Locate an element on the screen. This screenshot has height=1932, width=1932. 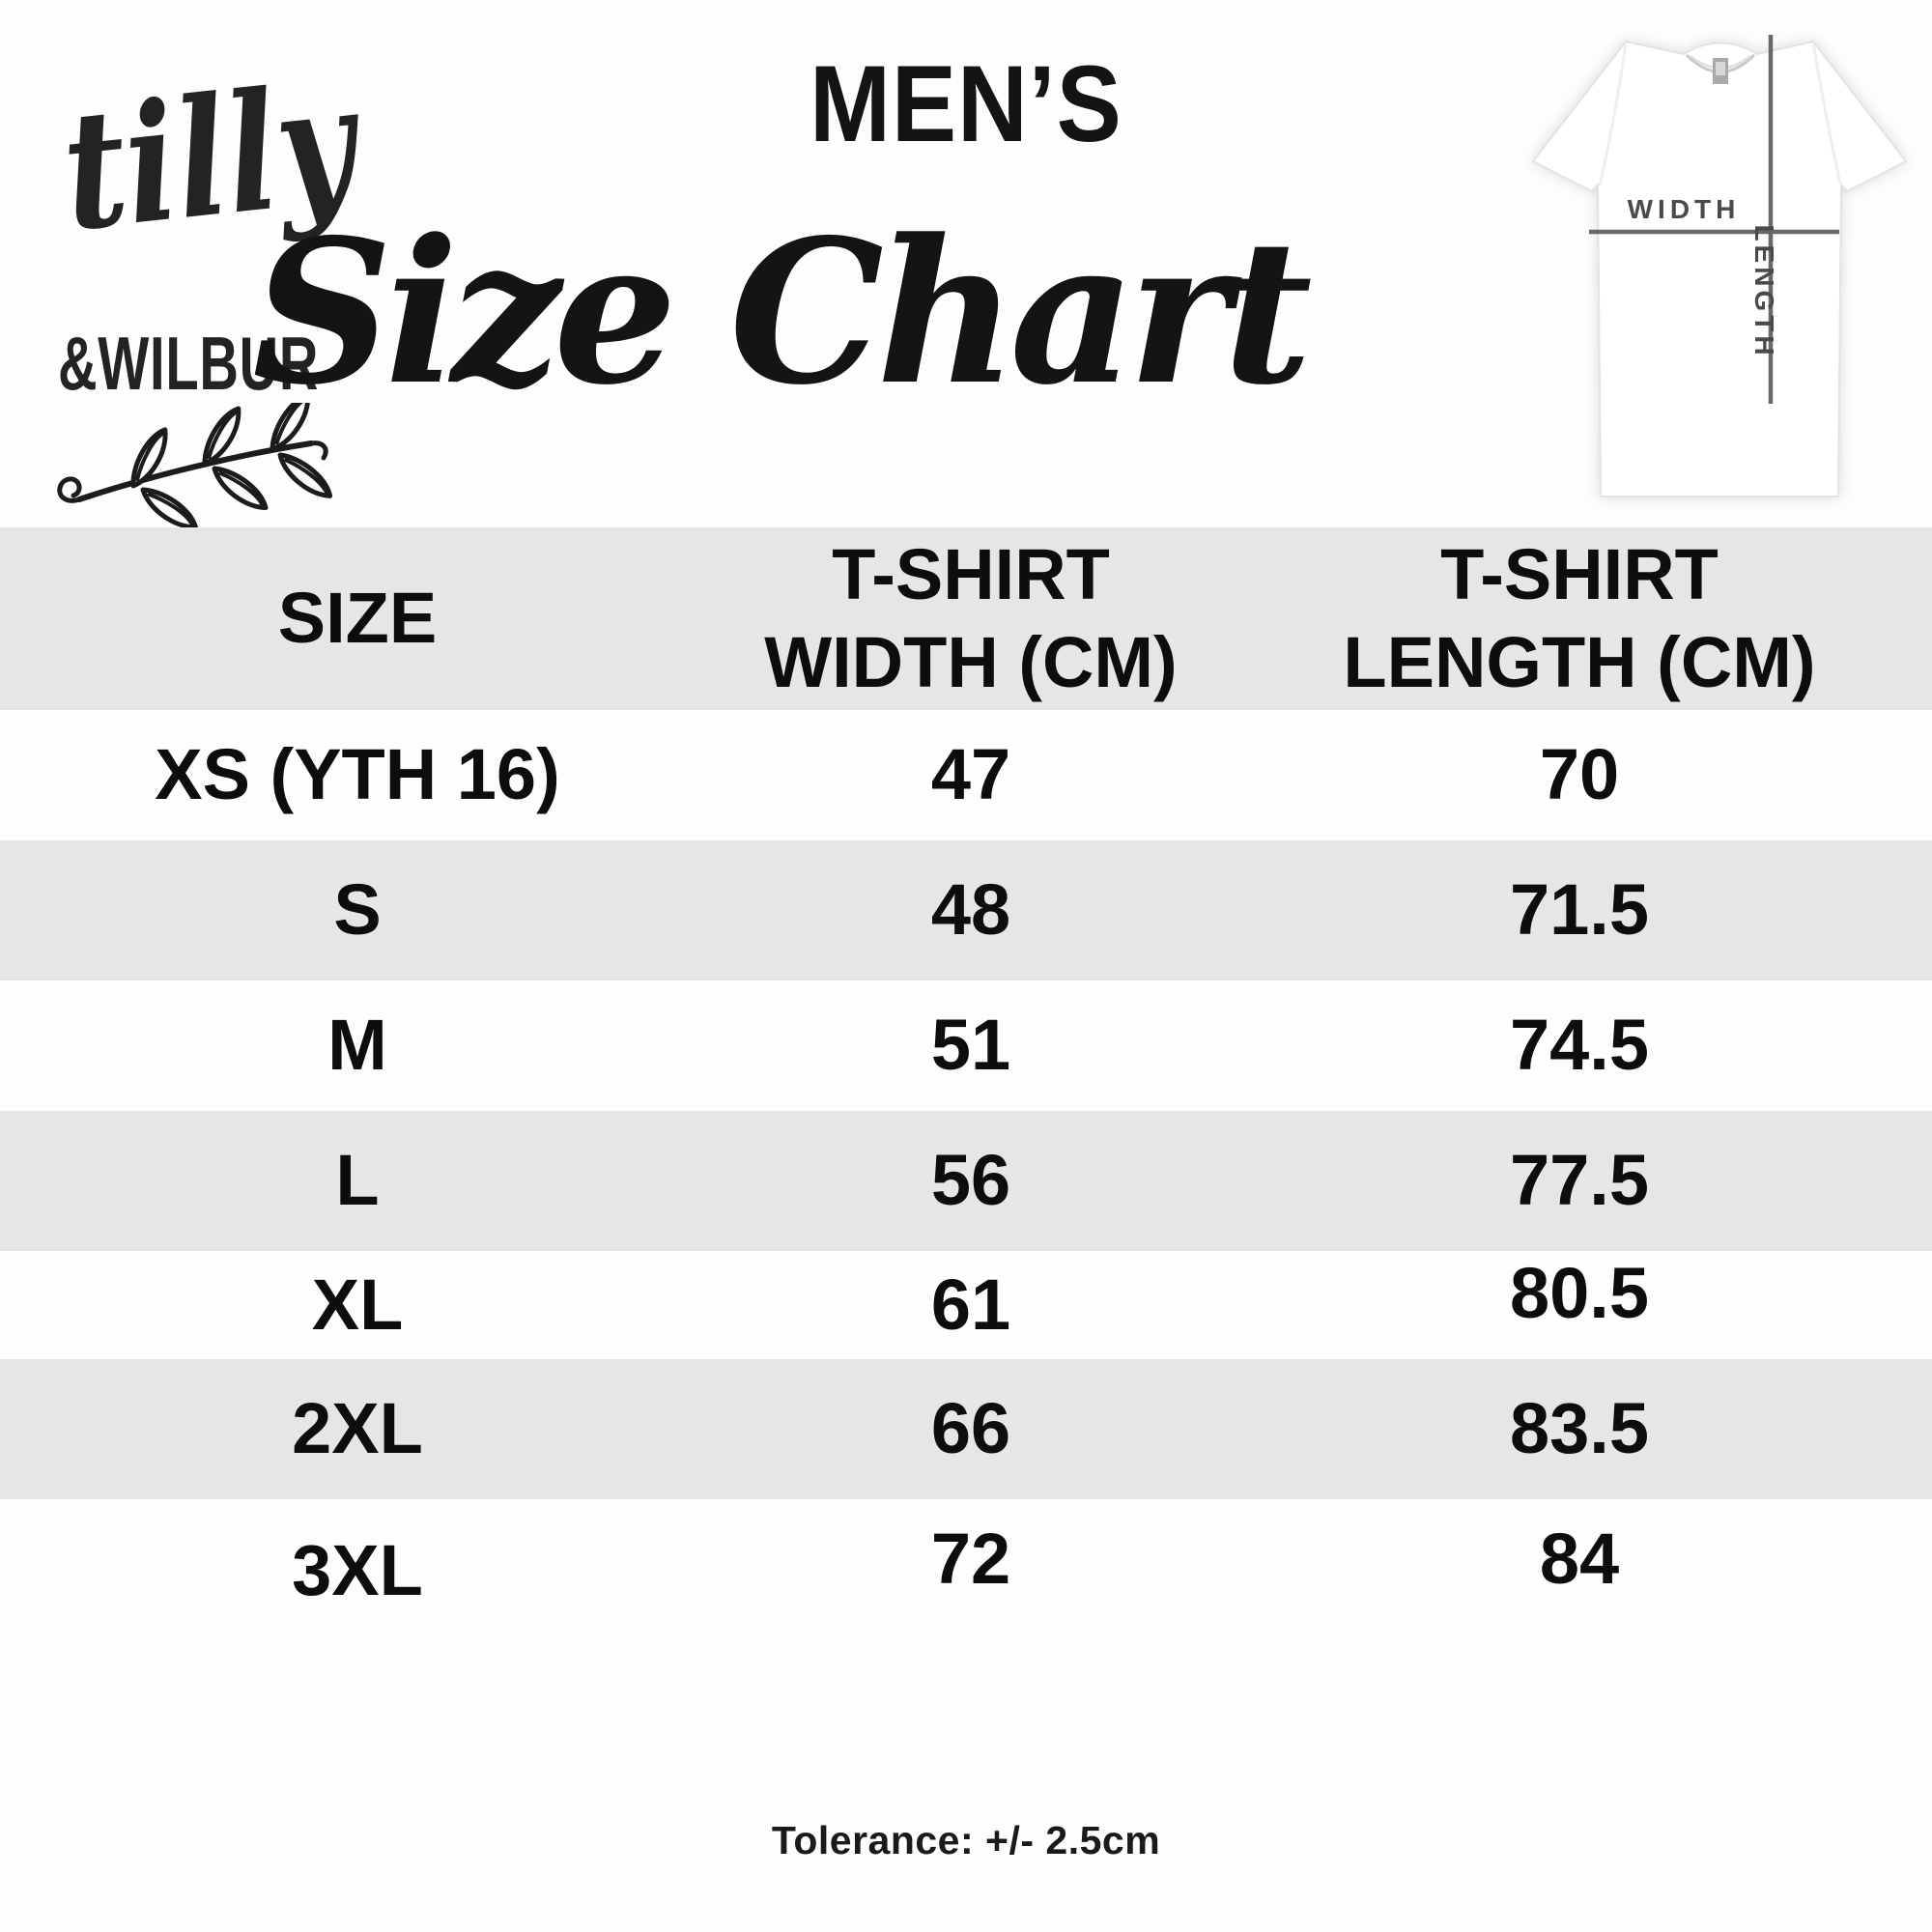
column-header-width: T-SHIRT WIDTH (CM) is located at coordinates (971, 618).